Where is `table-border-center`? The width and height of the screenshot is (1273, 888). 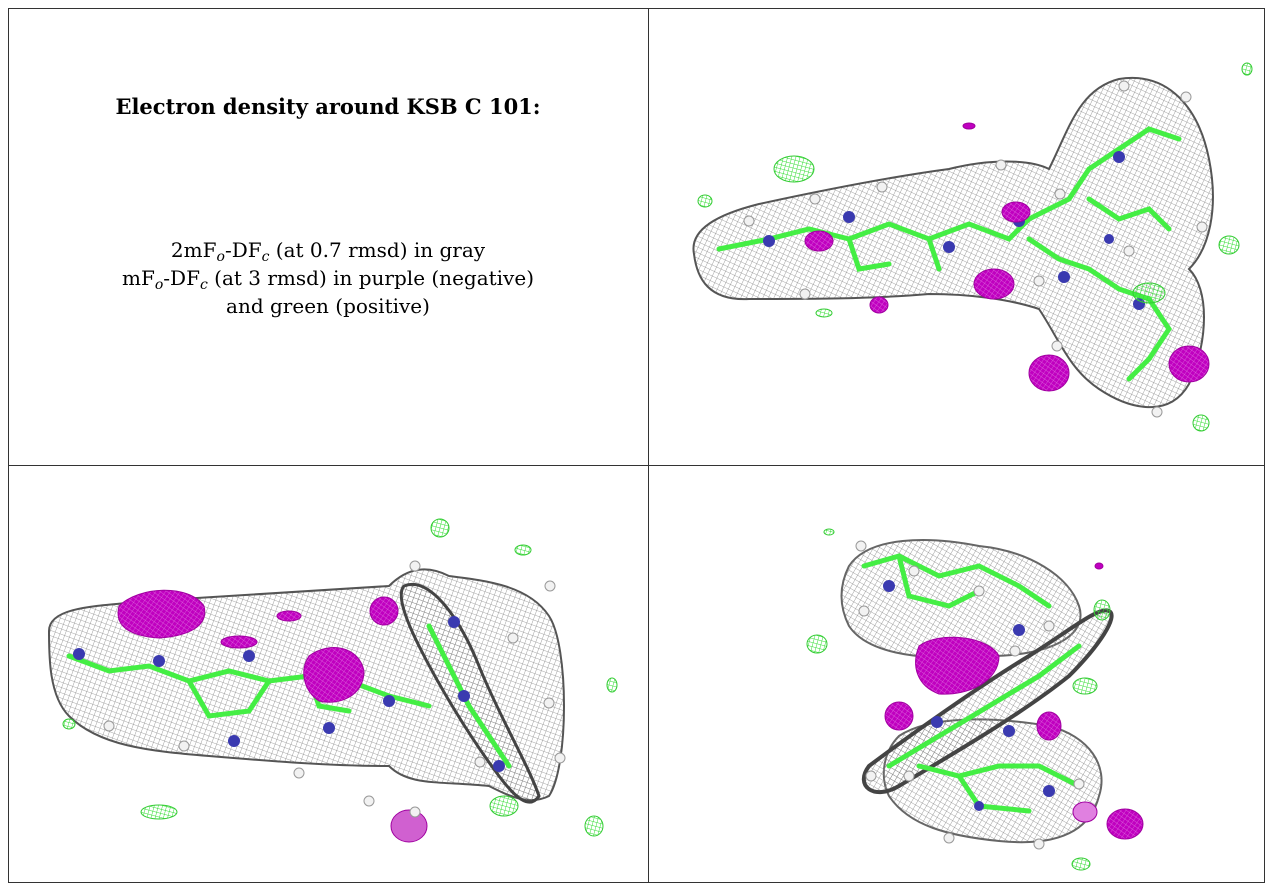
table-border-center is located at coordinates (648, 445).